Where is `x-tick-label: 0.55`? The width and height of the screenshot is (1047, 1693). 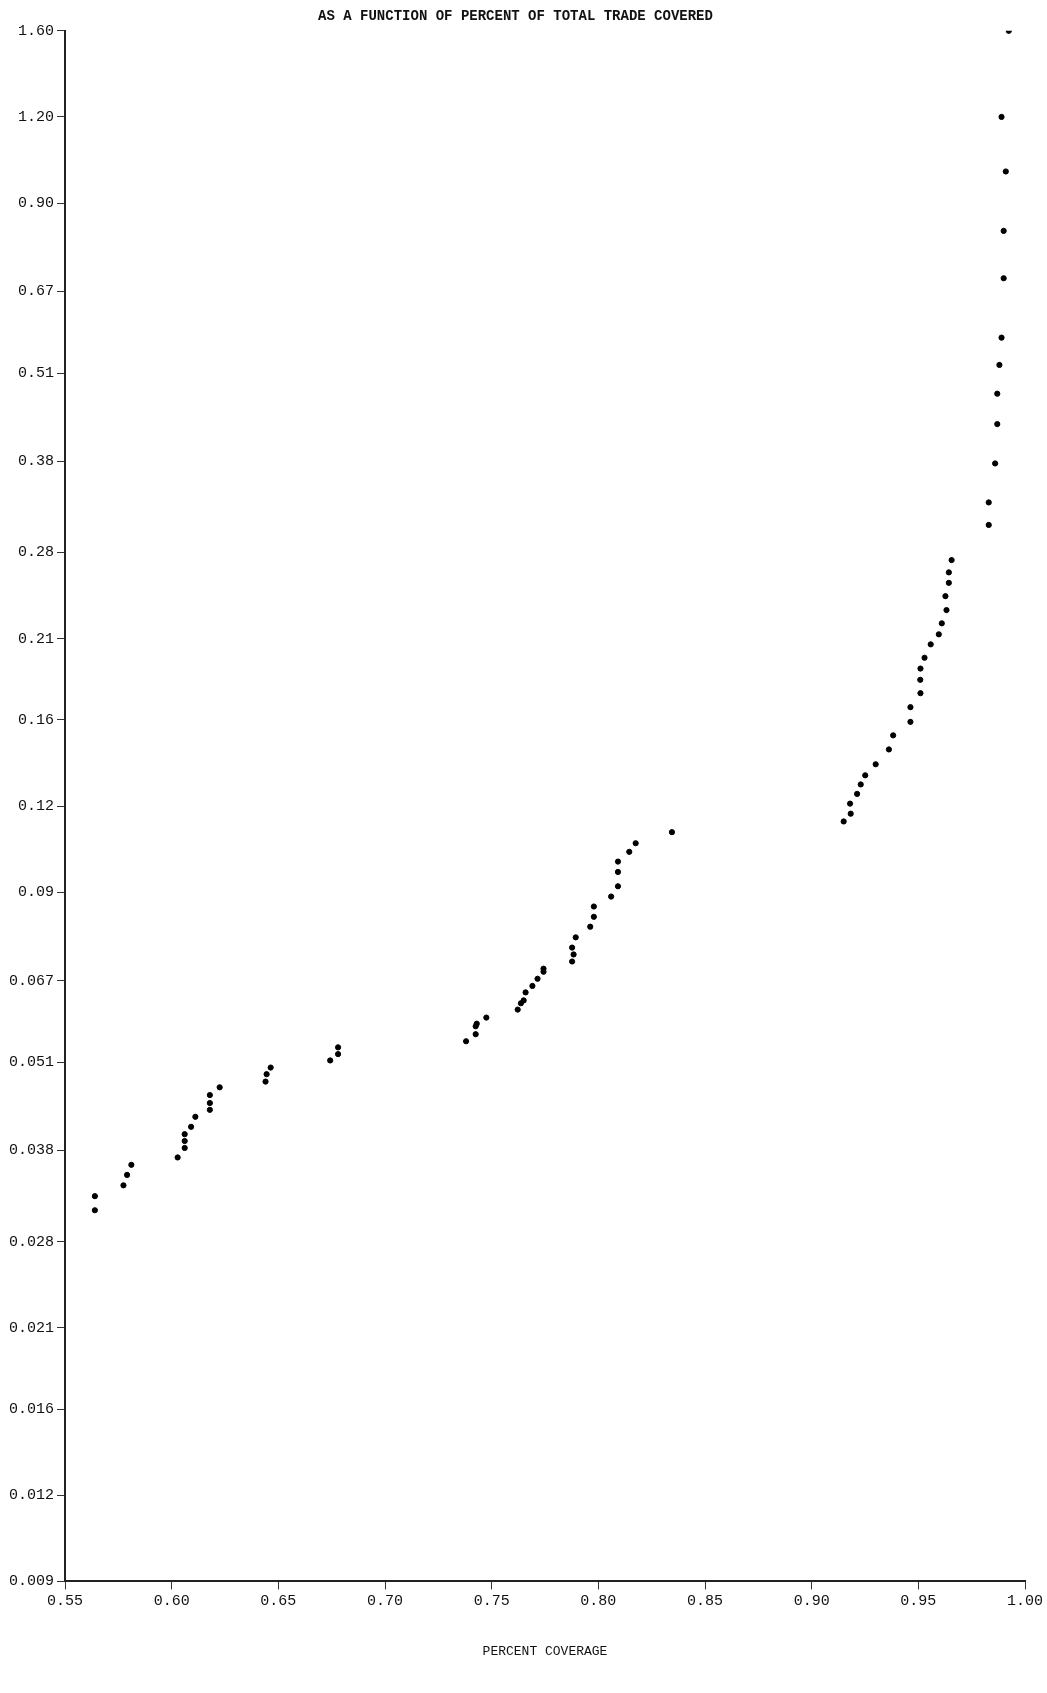
x-tick-label: 0.55 is located at coordinates (65, 1602).